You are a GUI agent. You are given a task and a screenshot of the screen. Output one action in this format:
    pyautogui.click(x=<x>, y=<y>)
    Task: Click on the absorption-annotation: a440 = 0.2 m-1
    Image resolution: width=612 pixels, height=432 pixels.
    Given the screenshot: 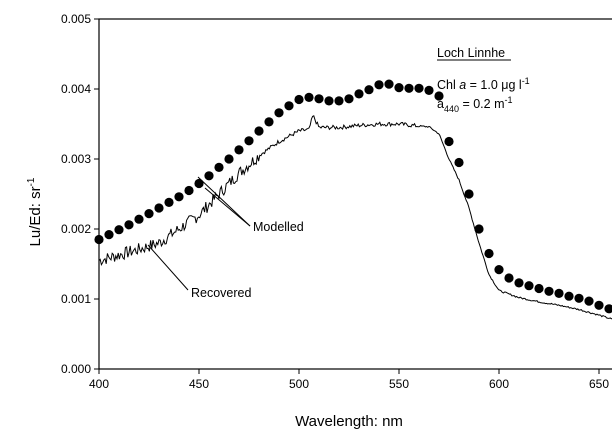 What is the action you would take?
    pyautogui.click(x=475, y=104)
    